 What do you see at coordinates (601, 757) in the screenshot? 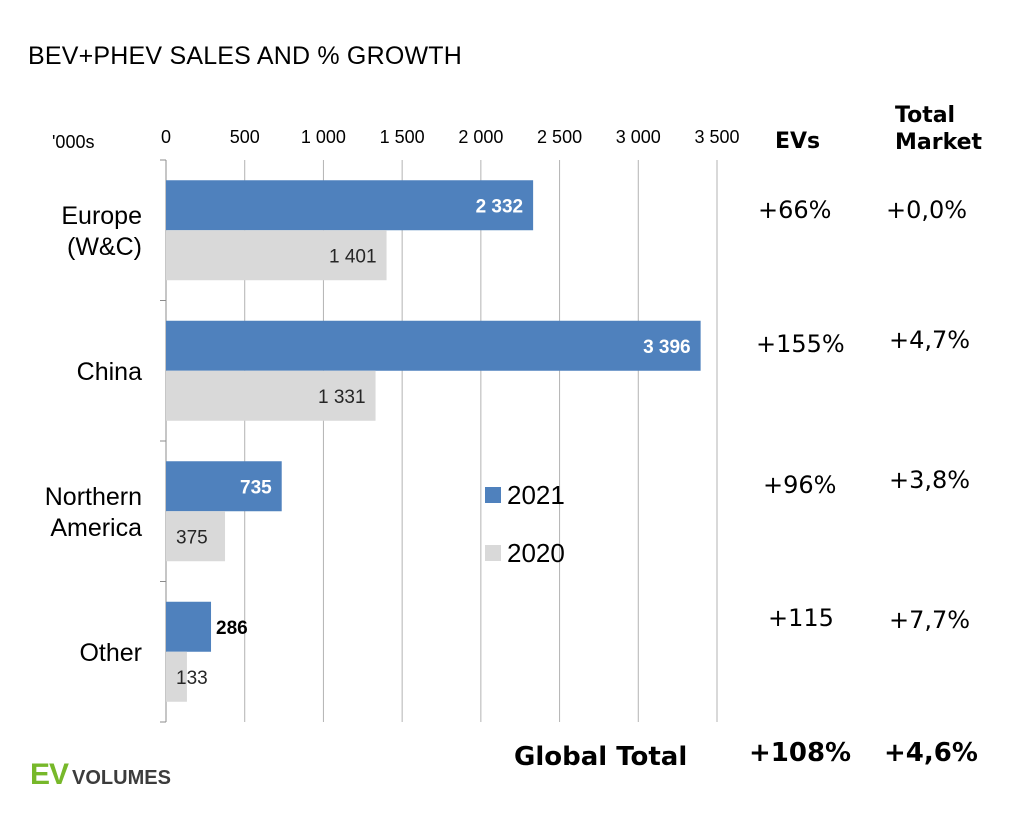
I see `global-total-label: Global Total` at bounding box center [601, 757].